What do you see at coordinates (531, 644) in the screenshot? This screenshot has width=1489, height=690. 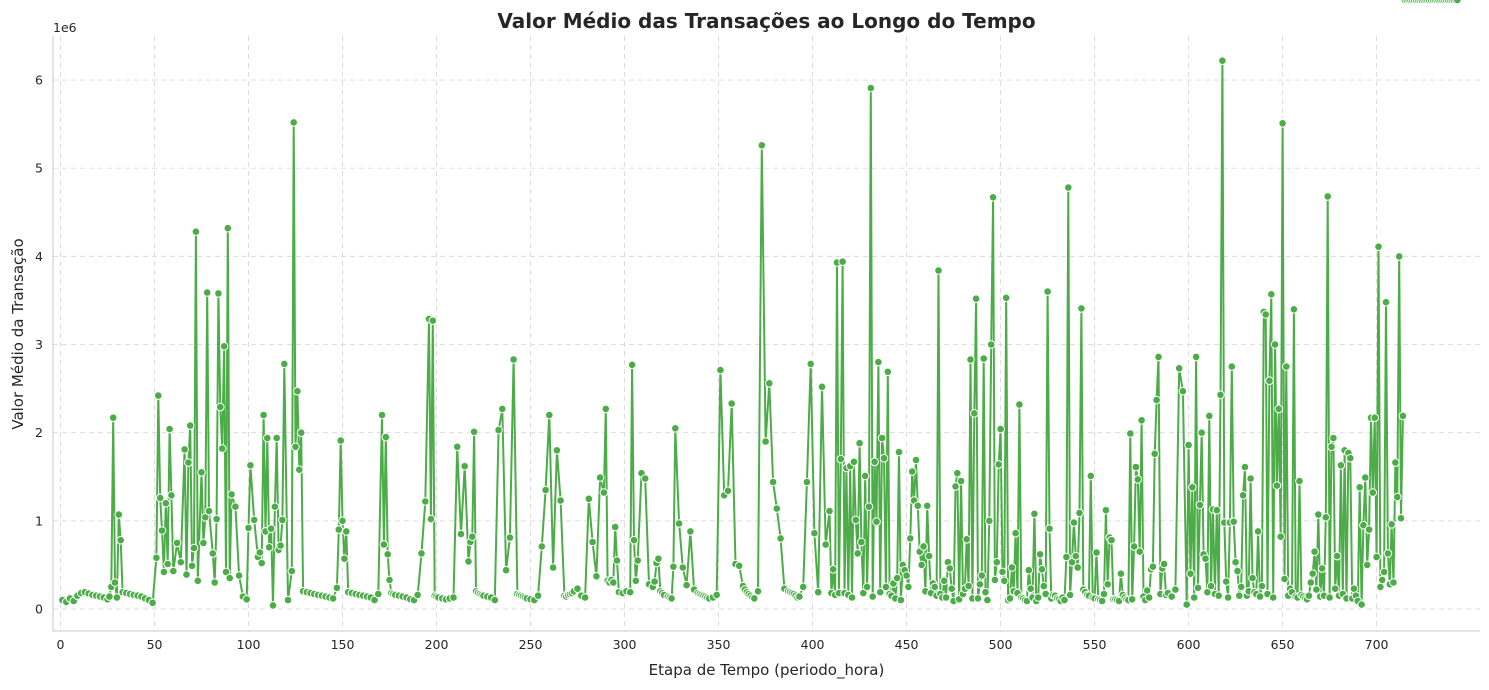 I see `x-tick-label: 250` at bounding box center [531, 644].